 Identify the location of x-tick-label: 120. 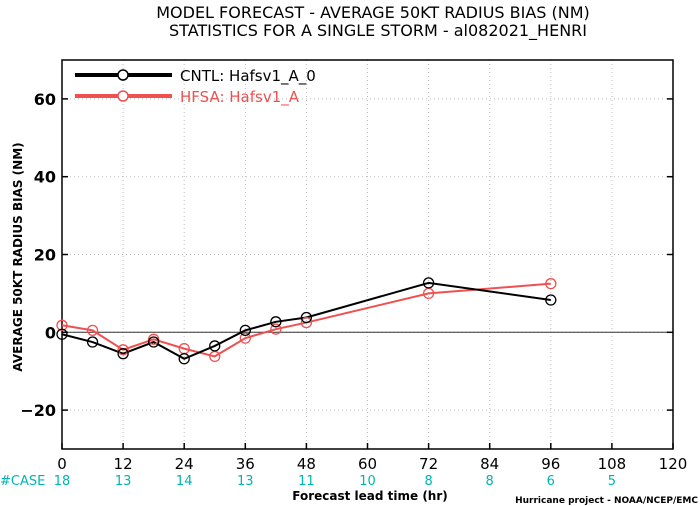
(673, 464).